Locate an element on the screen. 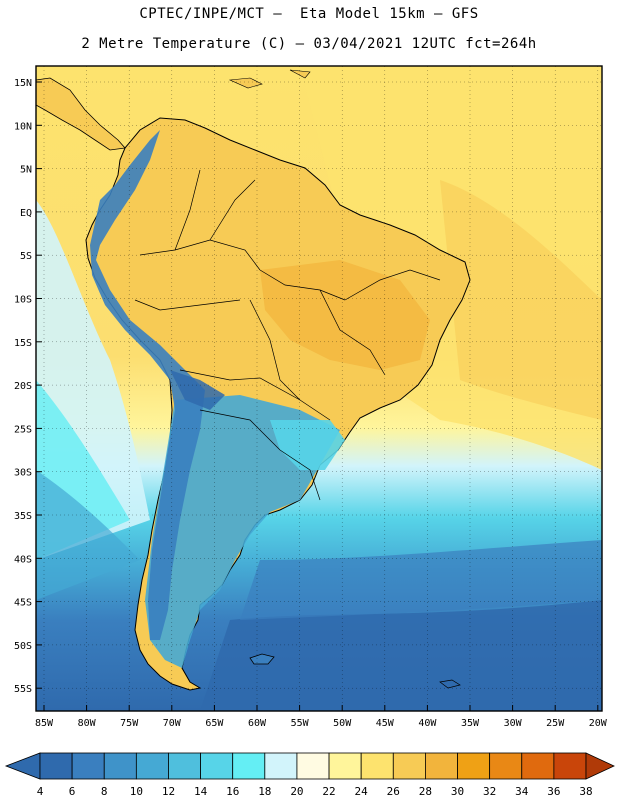  lat-label: 35S is located at coordinates (23, 516).